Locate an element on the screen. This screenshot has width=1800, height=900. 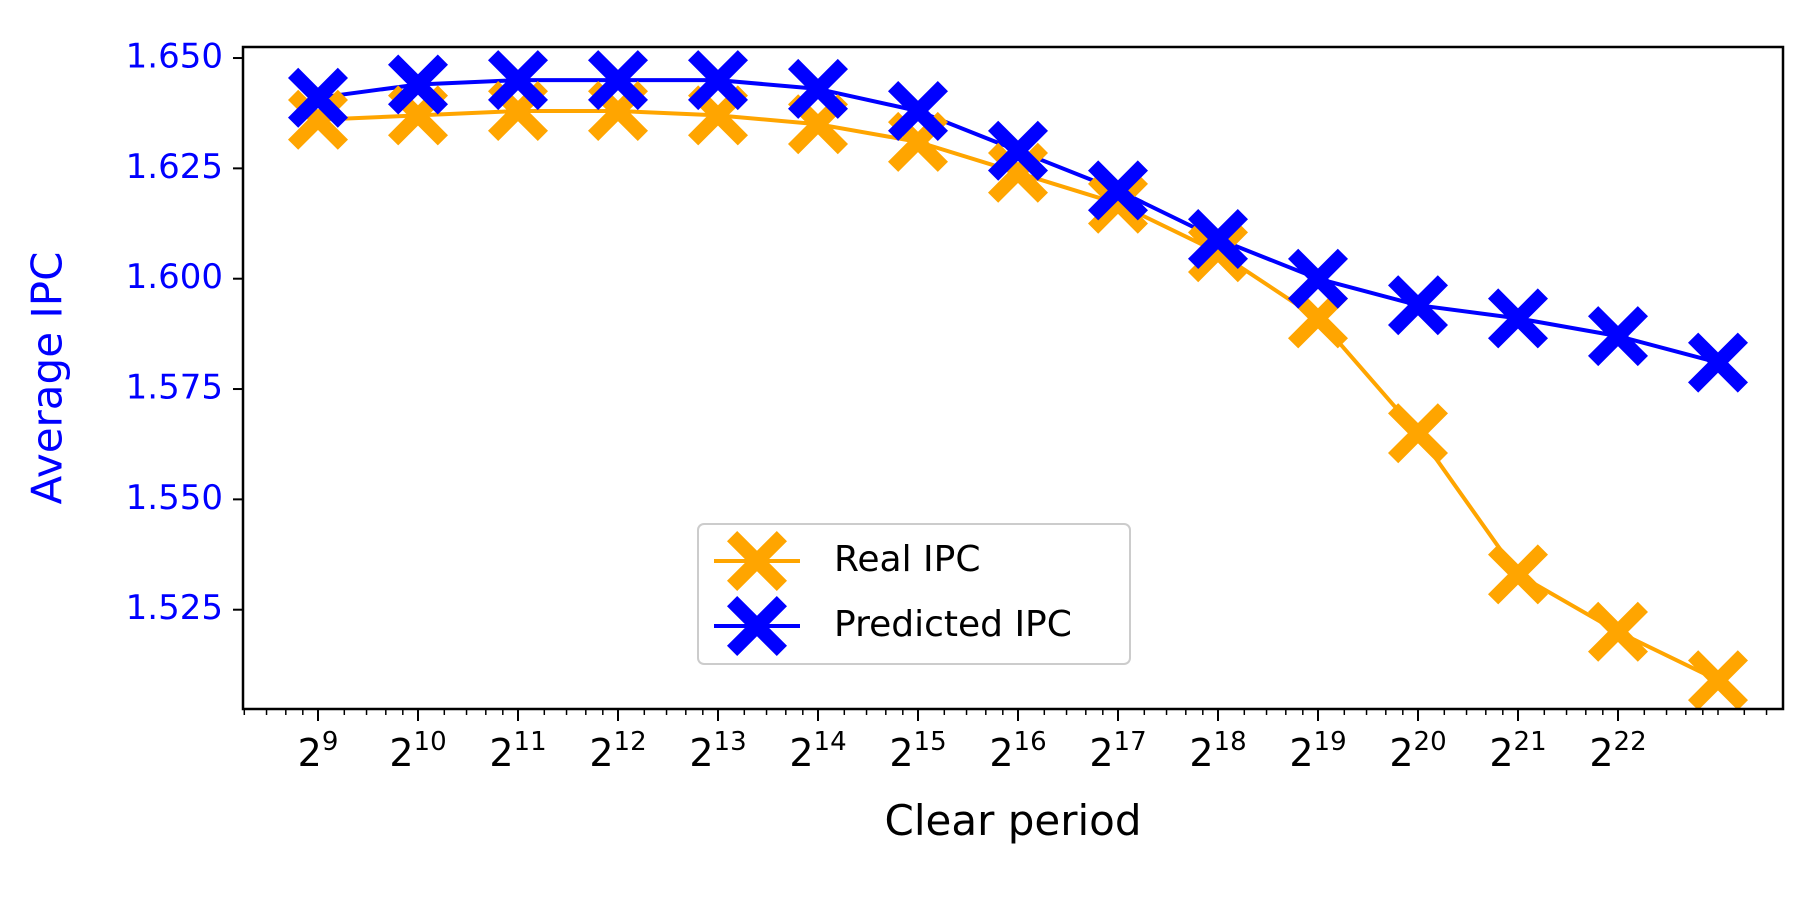
x-tick-label: 217 is located at coordinates (1117, 751).